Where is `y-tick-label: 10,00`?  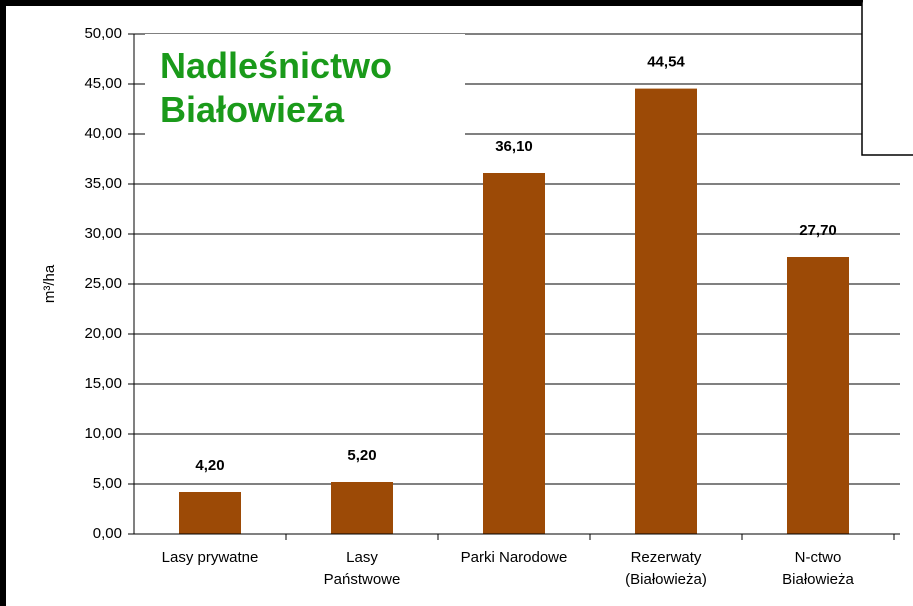
y-tick-label: 10,00 is located at coordinates (103, 433).